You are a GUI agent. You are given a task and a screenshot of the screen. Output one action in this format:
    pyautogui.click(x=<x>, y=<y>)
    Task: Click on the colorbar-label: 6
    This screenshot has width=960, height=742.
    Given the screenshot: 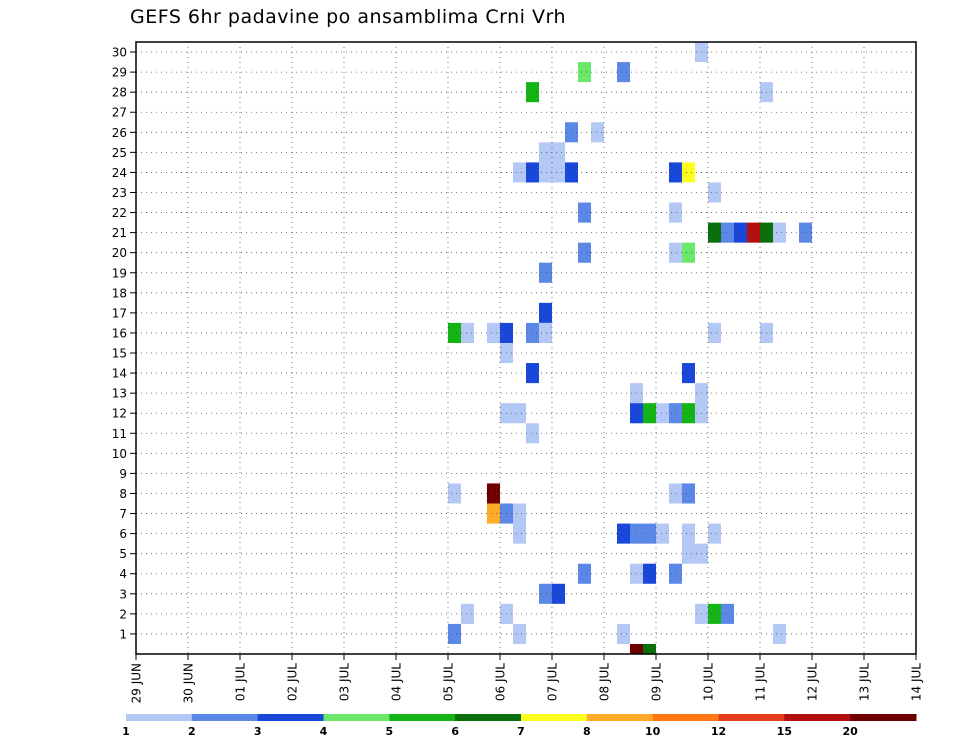 What is the action you would take?
    pyautogui.click(x=455, y=731)
    